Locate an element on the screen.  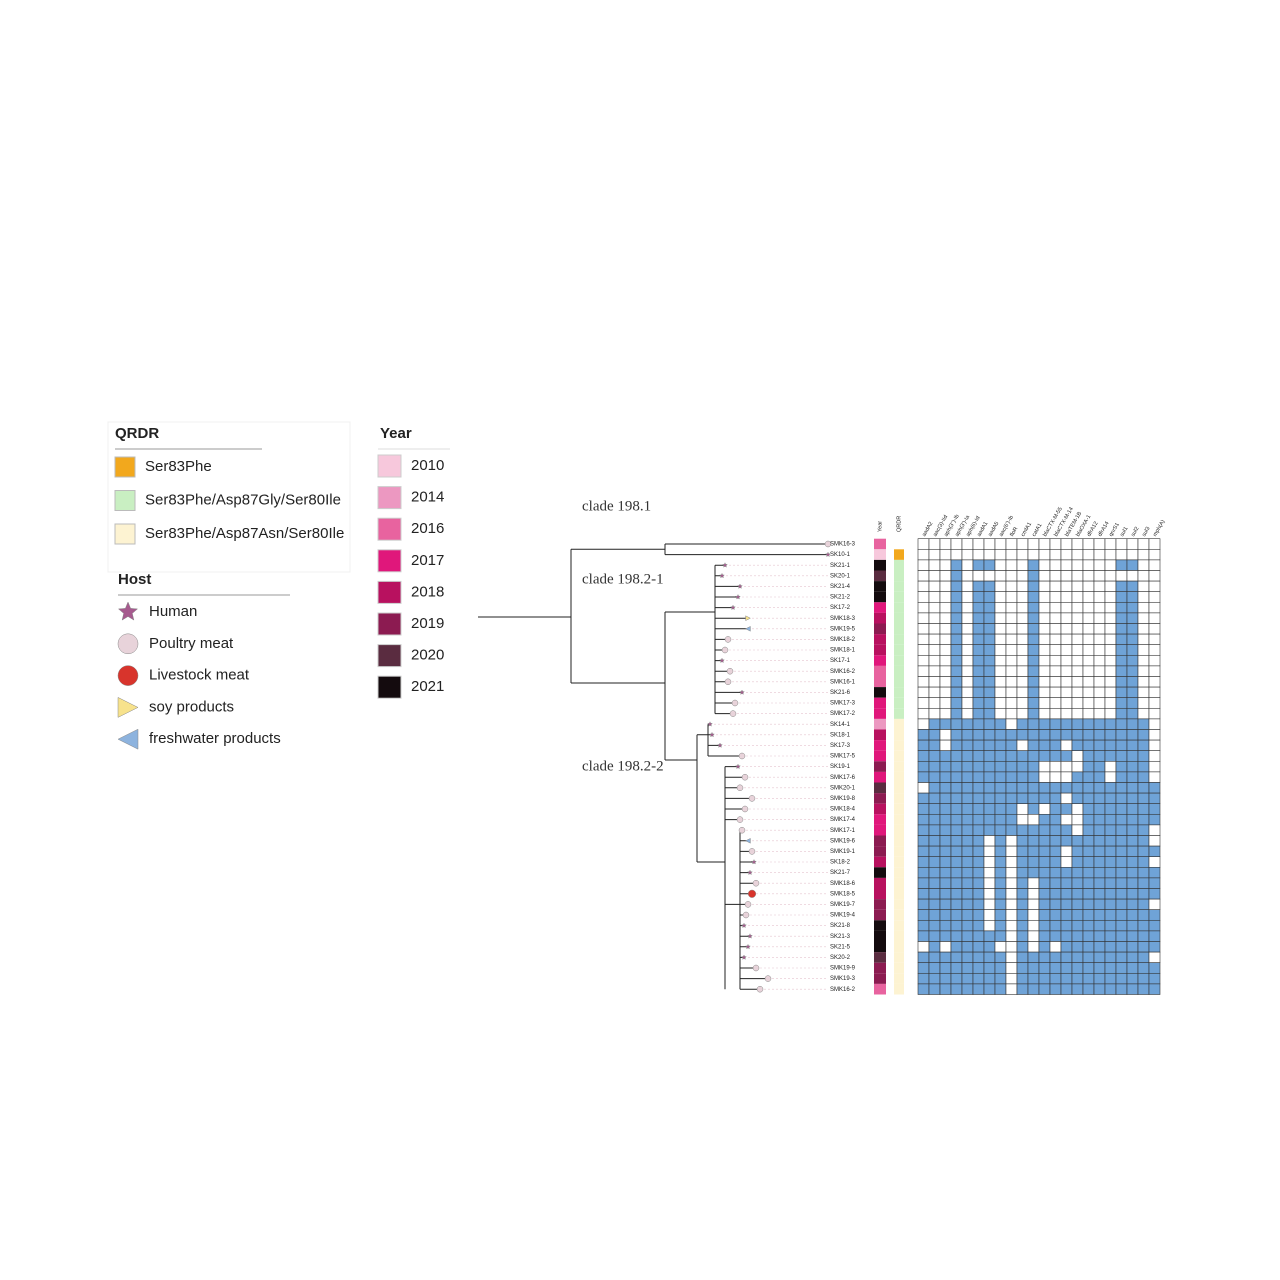
leaf-label: SMK17-6 is located at coordinates (843, 778).